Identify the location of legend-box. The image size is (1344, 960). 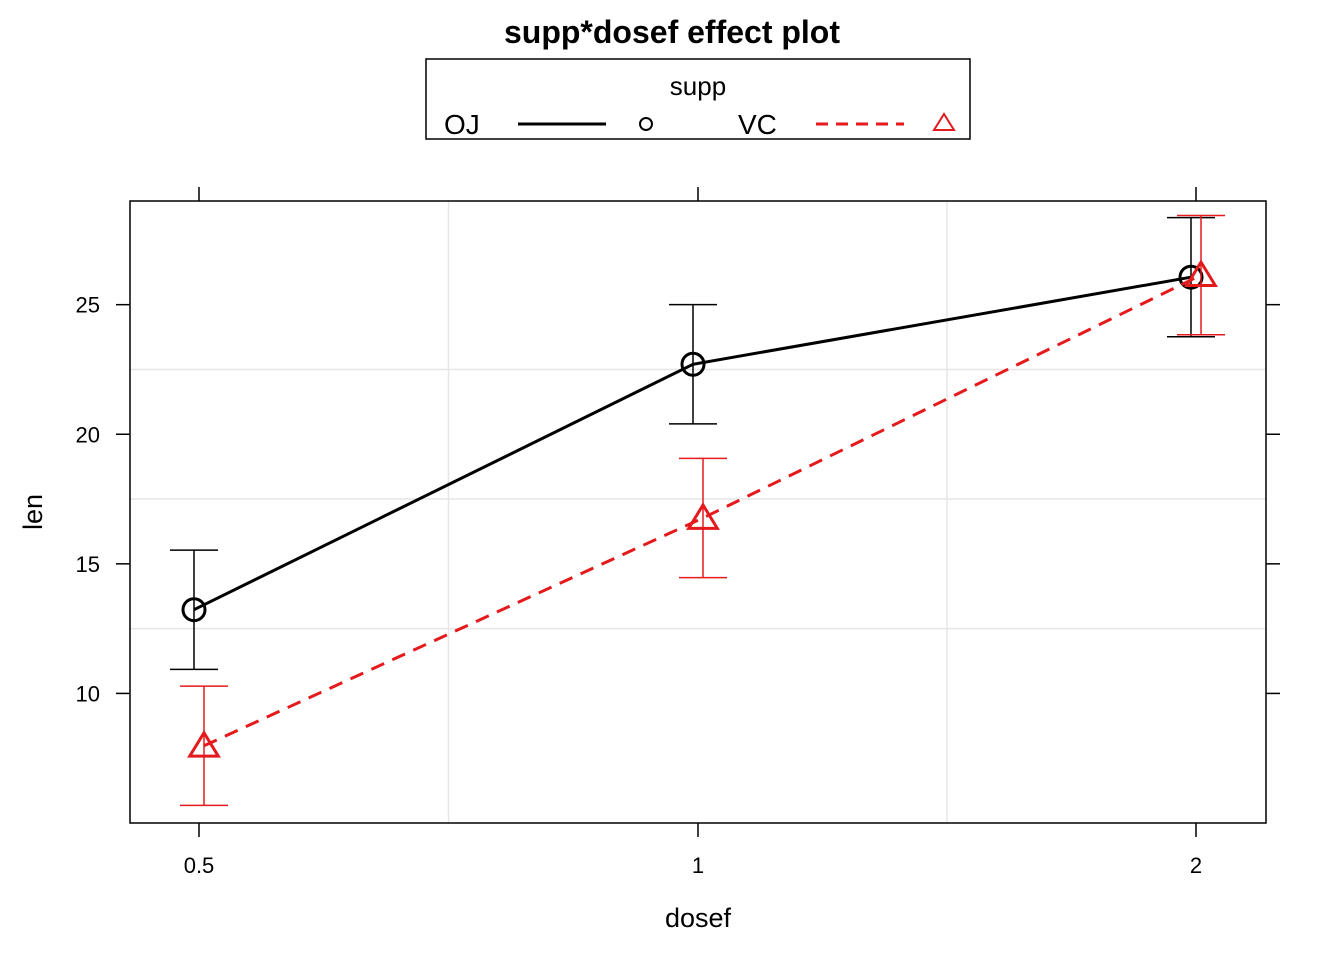
(698, 99).